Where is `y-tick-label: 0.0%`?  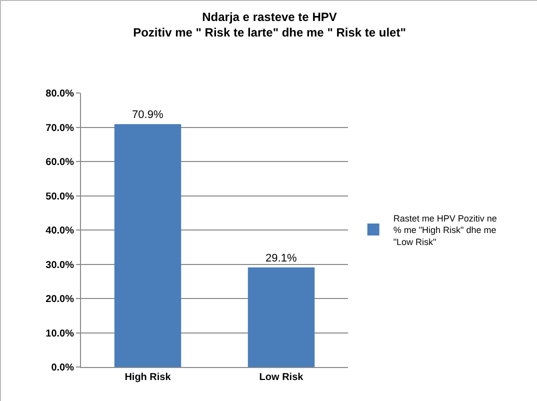
y-tick-label: 0.0% is located at coordinates (62, 368).